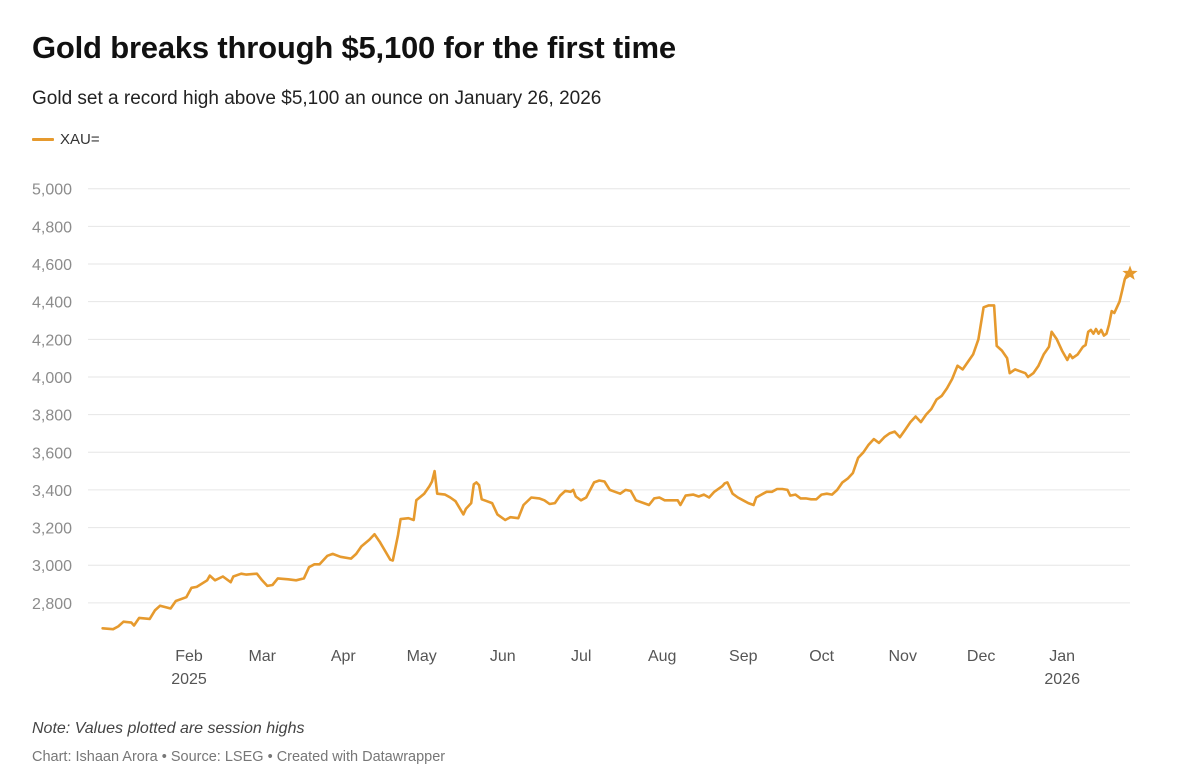 This screenshot has width=1200, height=773. Describe the element at coordinates (581, 656) in the screenshot. I see `x-tick-label: Jul` at that location.